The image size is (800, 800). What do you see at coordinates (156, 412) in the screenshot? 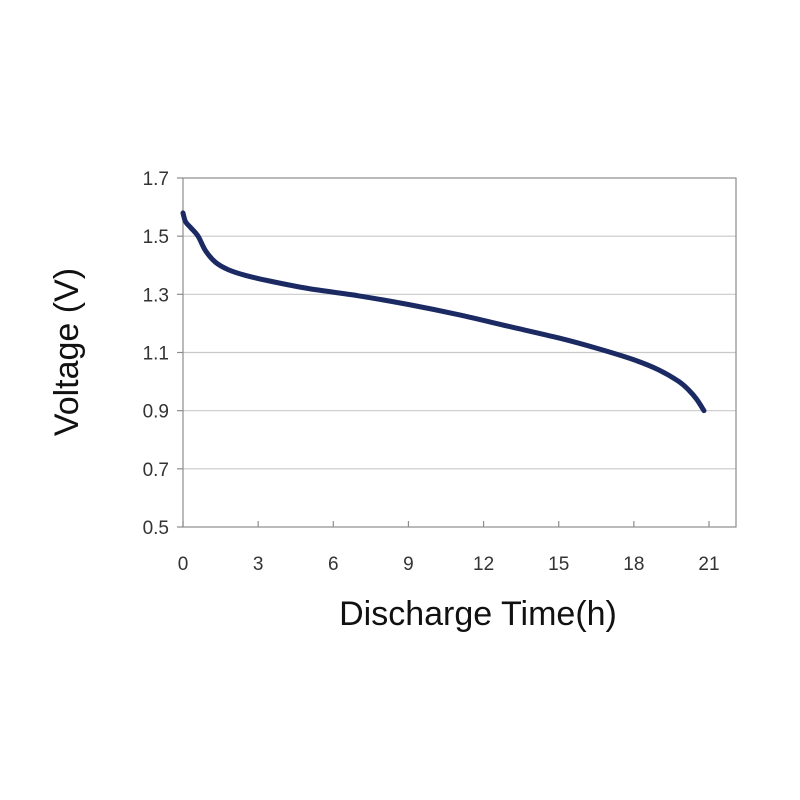
I see `y-tick-label: 0.9` at bounding box center [156, 412].